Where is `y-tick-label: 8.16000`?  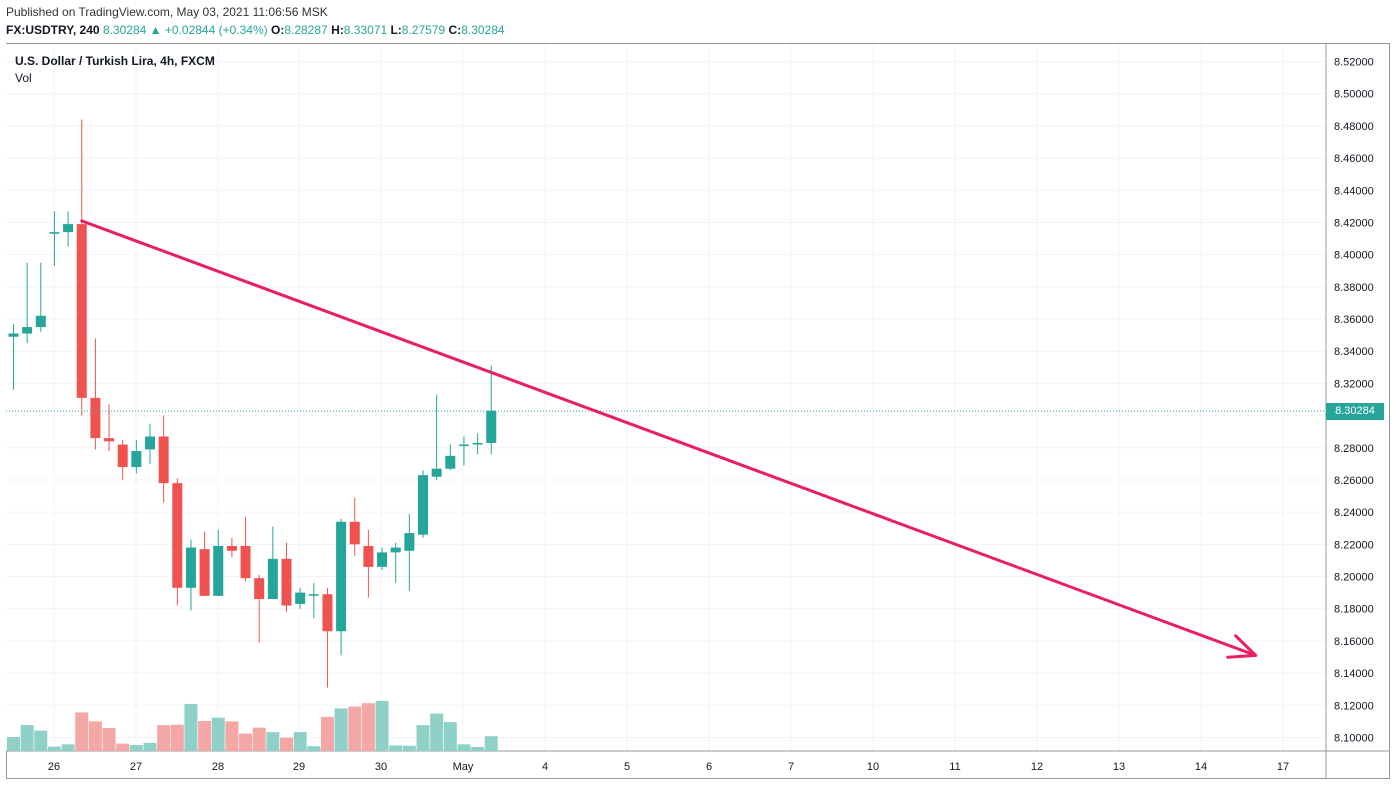 y-tick-label: 8.16000 is located at coordinates (1354, 642).